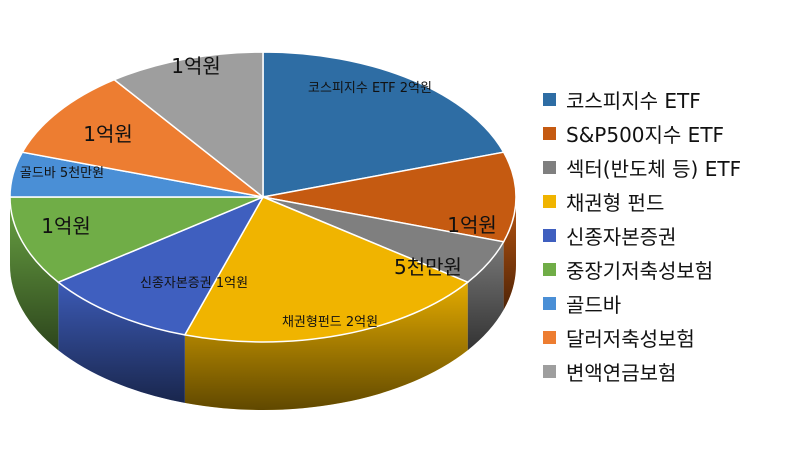 The width and height of the screenshot is (800, 461). I want to click on slice-1-label: 코스피지수 ETF 2억원, so click(370, 88).